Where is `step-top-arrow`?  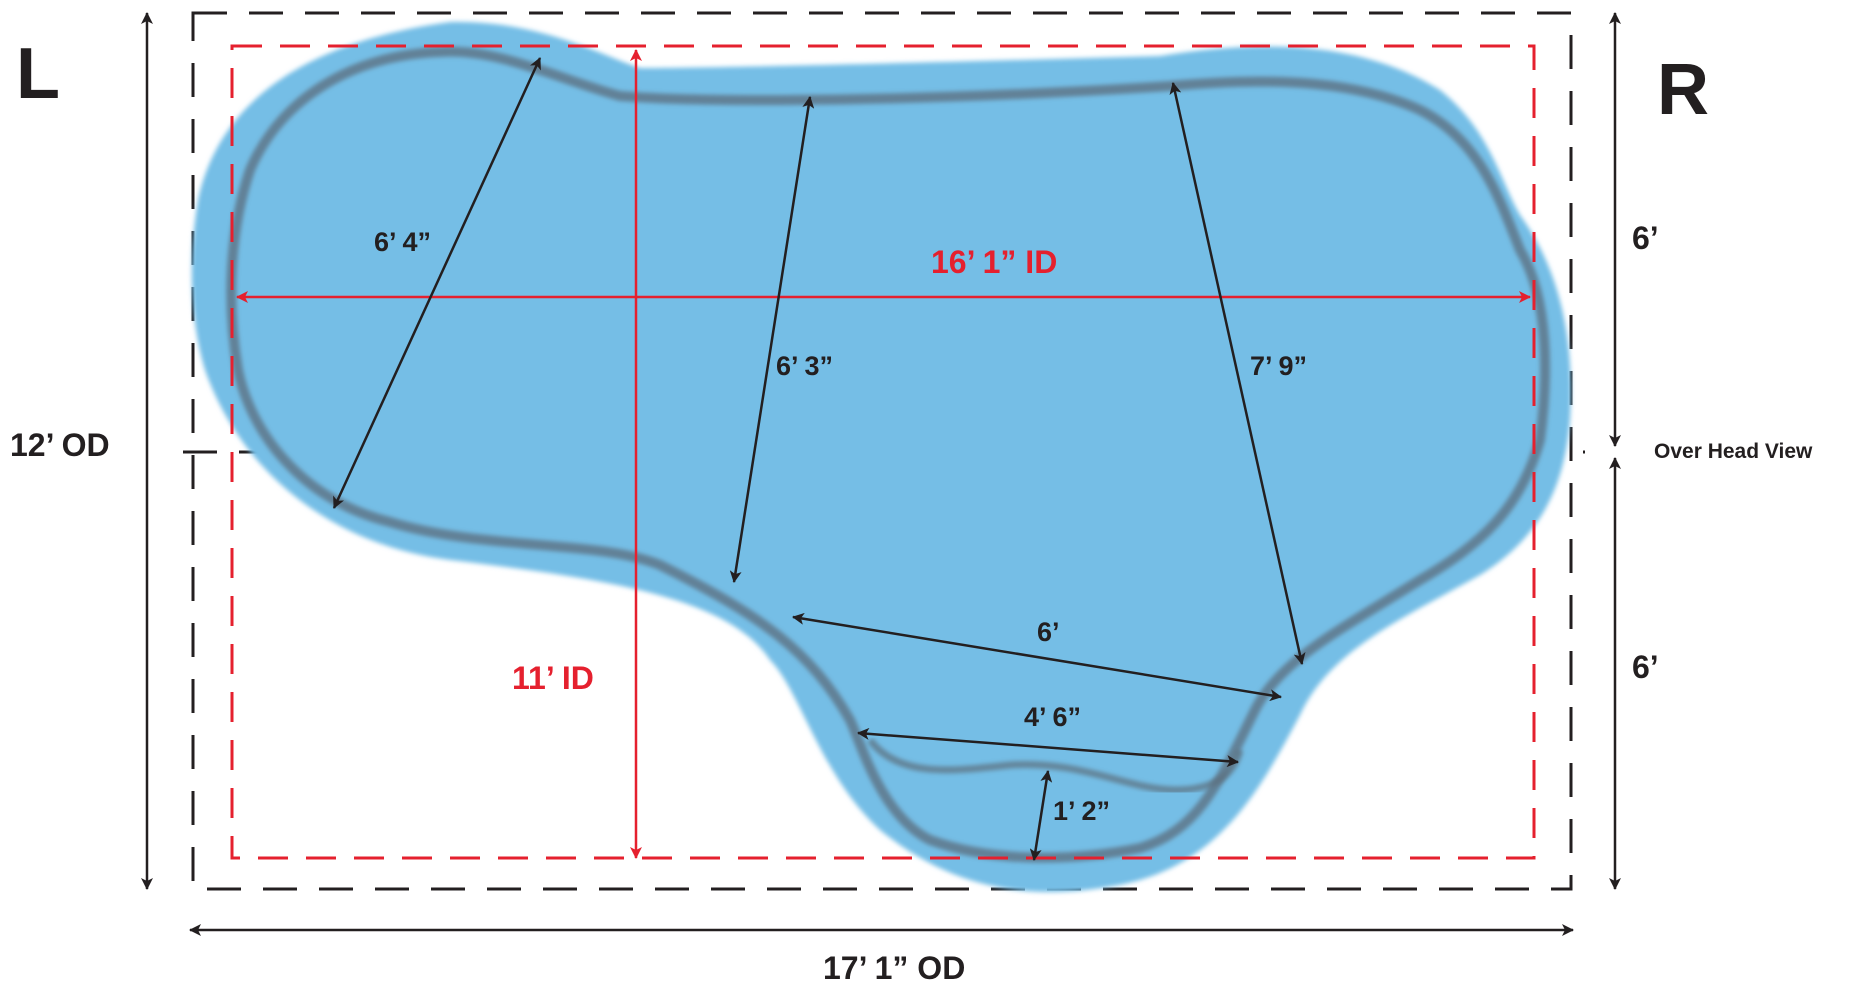
step-top-arrow is located at coordinates (1037, 657).